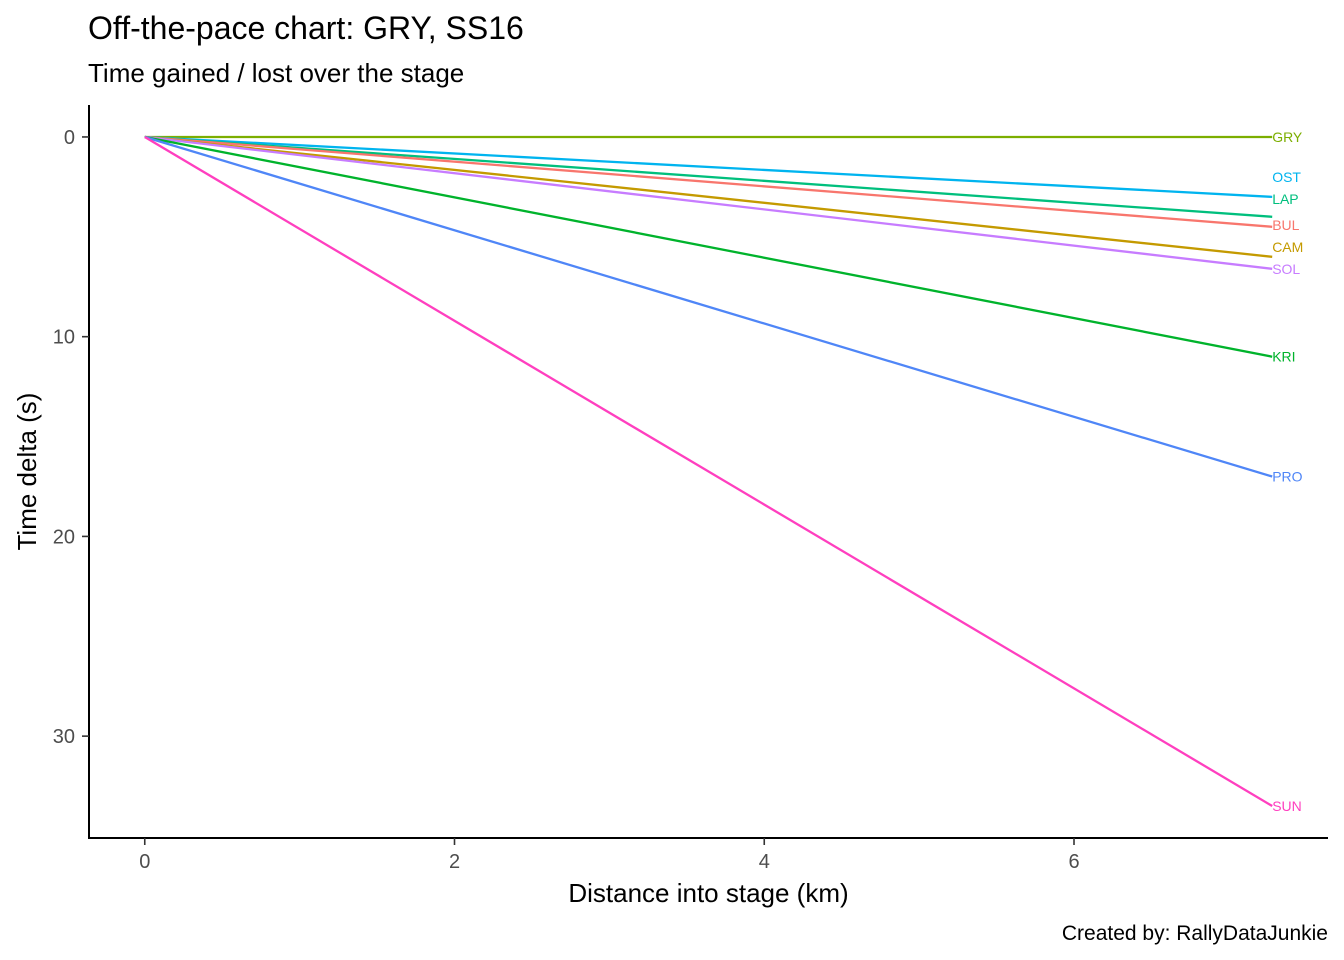 This screenshot has height=960, width=1344. I want to click on series-line-lap, so click(708, 176).